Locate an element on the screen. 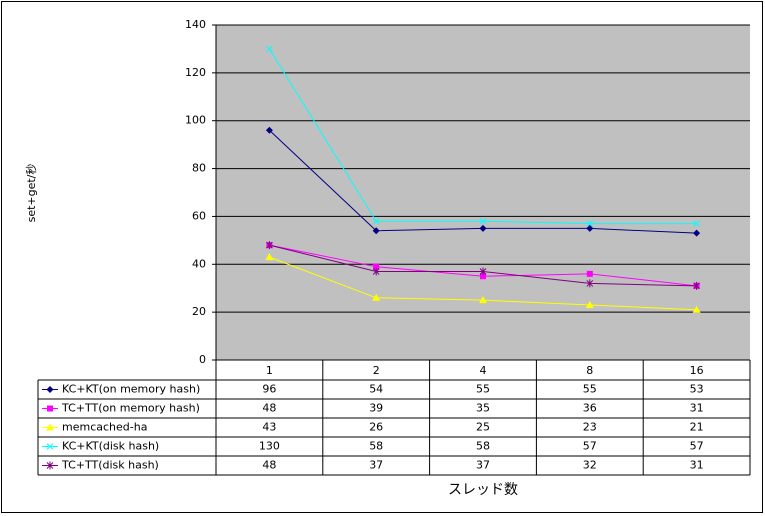  y-tick-label: 20 is located at coordinates (199, 311).